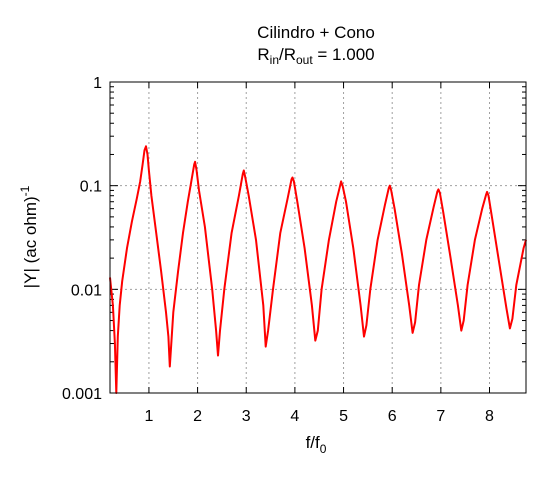 The height and width of the screenshot is (478, 558). Describe the element at coordinates (392, 416) in the screenshot. I see `x-tick-label: 6` at that location.